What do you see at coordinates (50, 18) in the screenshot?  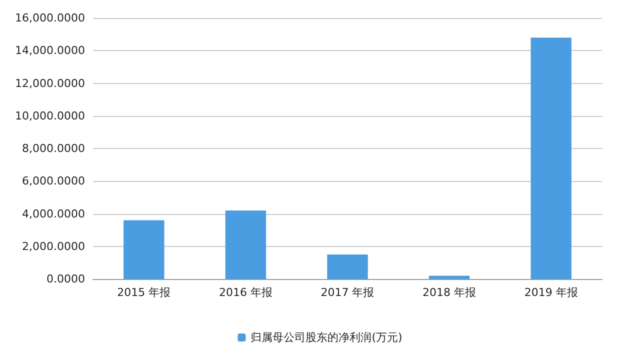 I see `y-tick-label: 16,000.0000` at bounding box center [50, 18].